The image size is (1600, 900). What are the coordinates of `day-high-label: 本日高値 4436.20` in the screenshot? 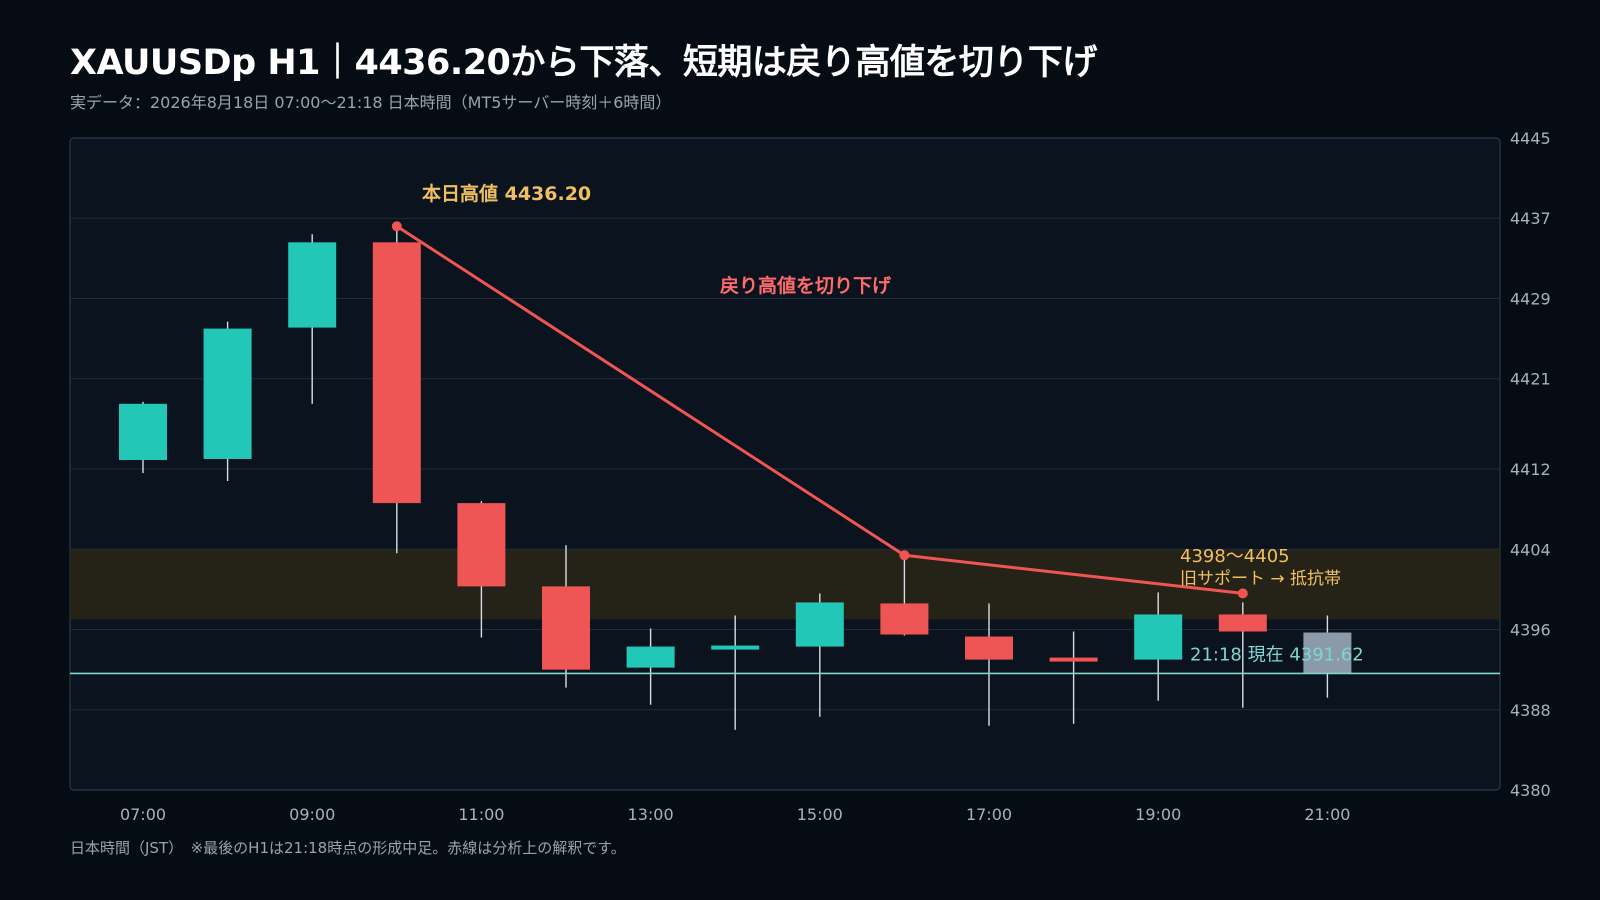 It's located at (506, 193).